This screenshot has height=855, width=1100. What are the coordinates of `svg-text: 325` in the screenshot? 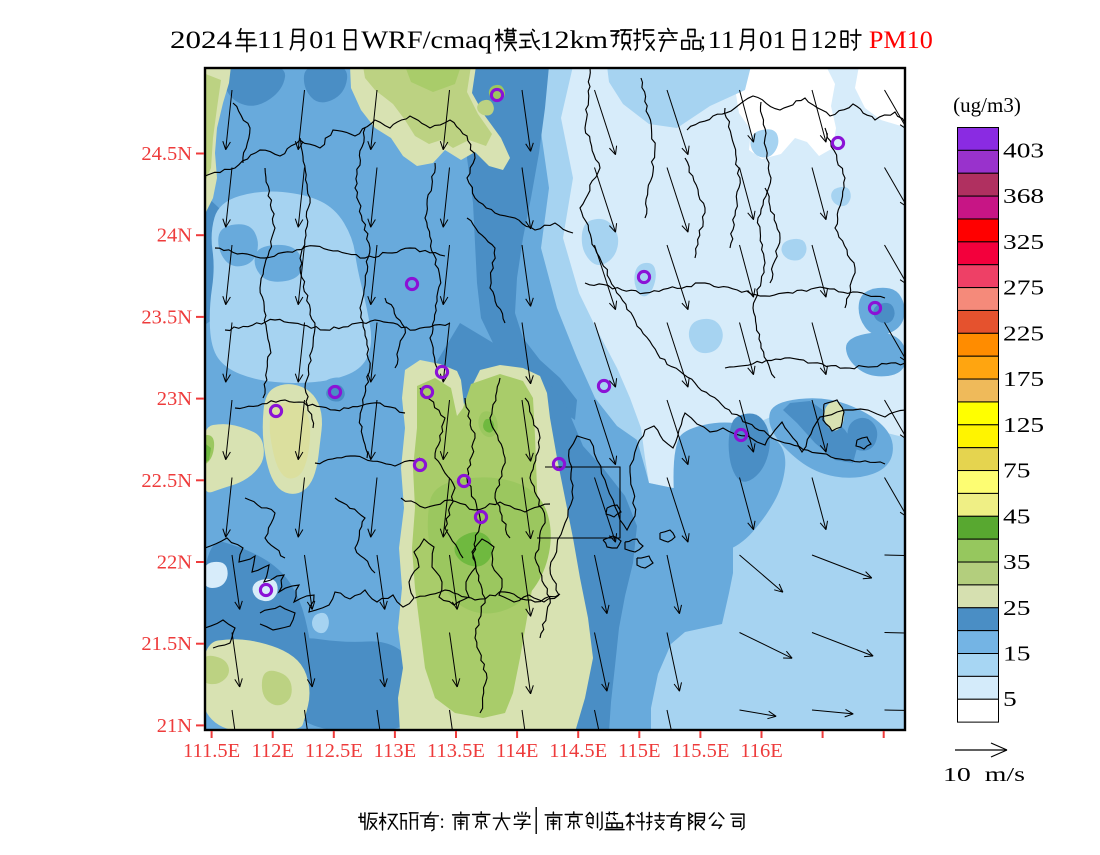 It's located at (1023, 242).